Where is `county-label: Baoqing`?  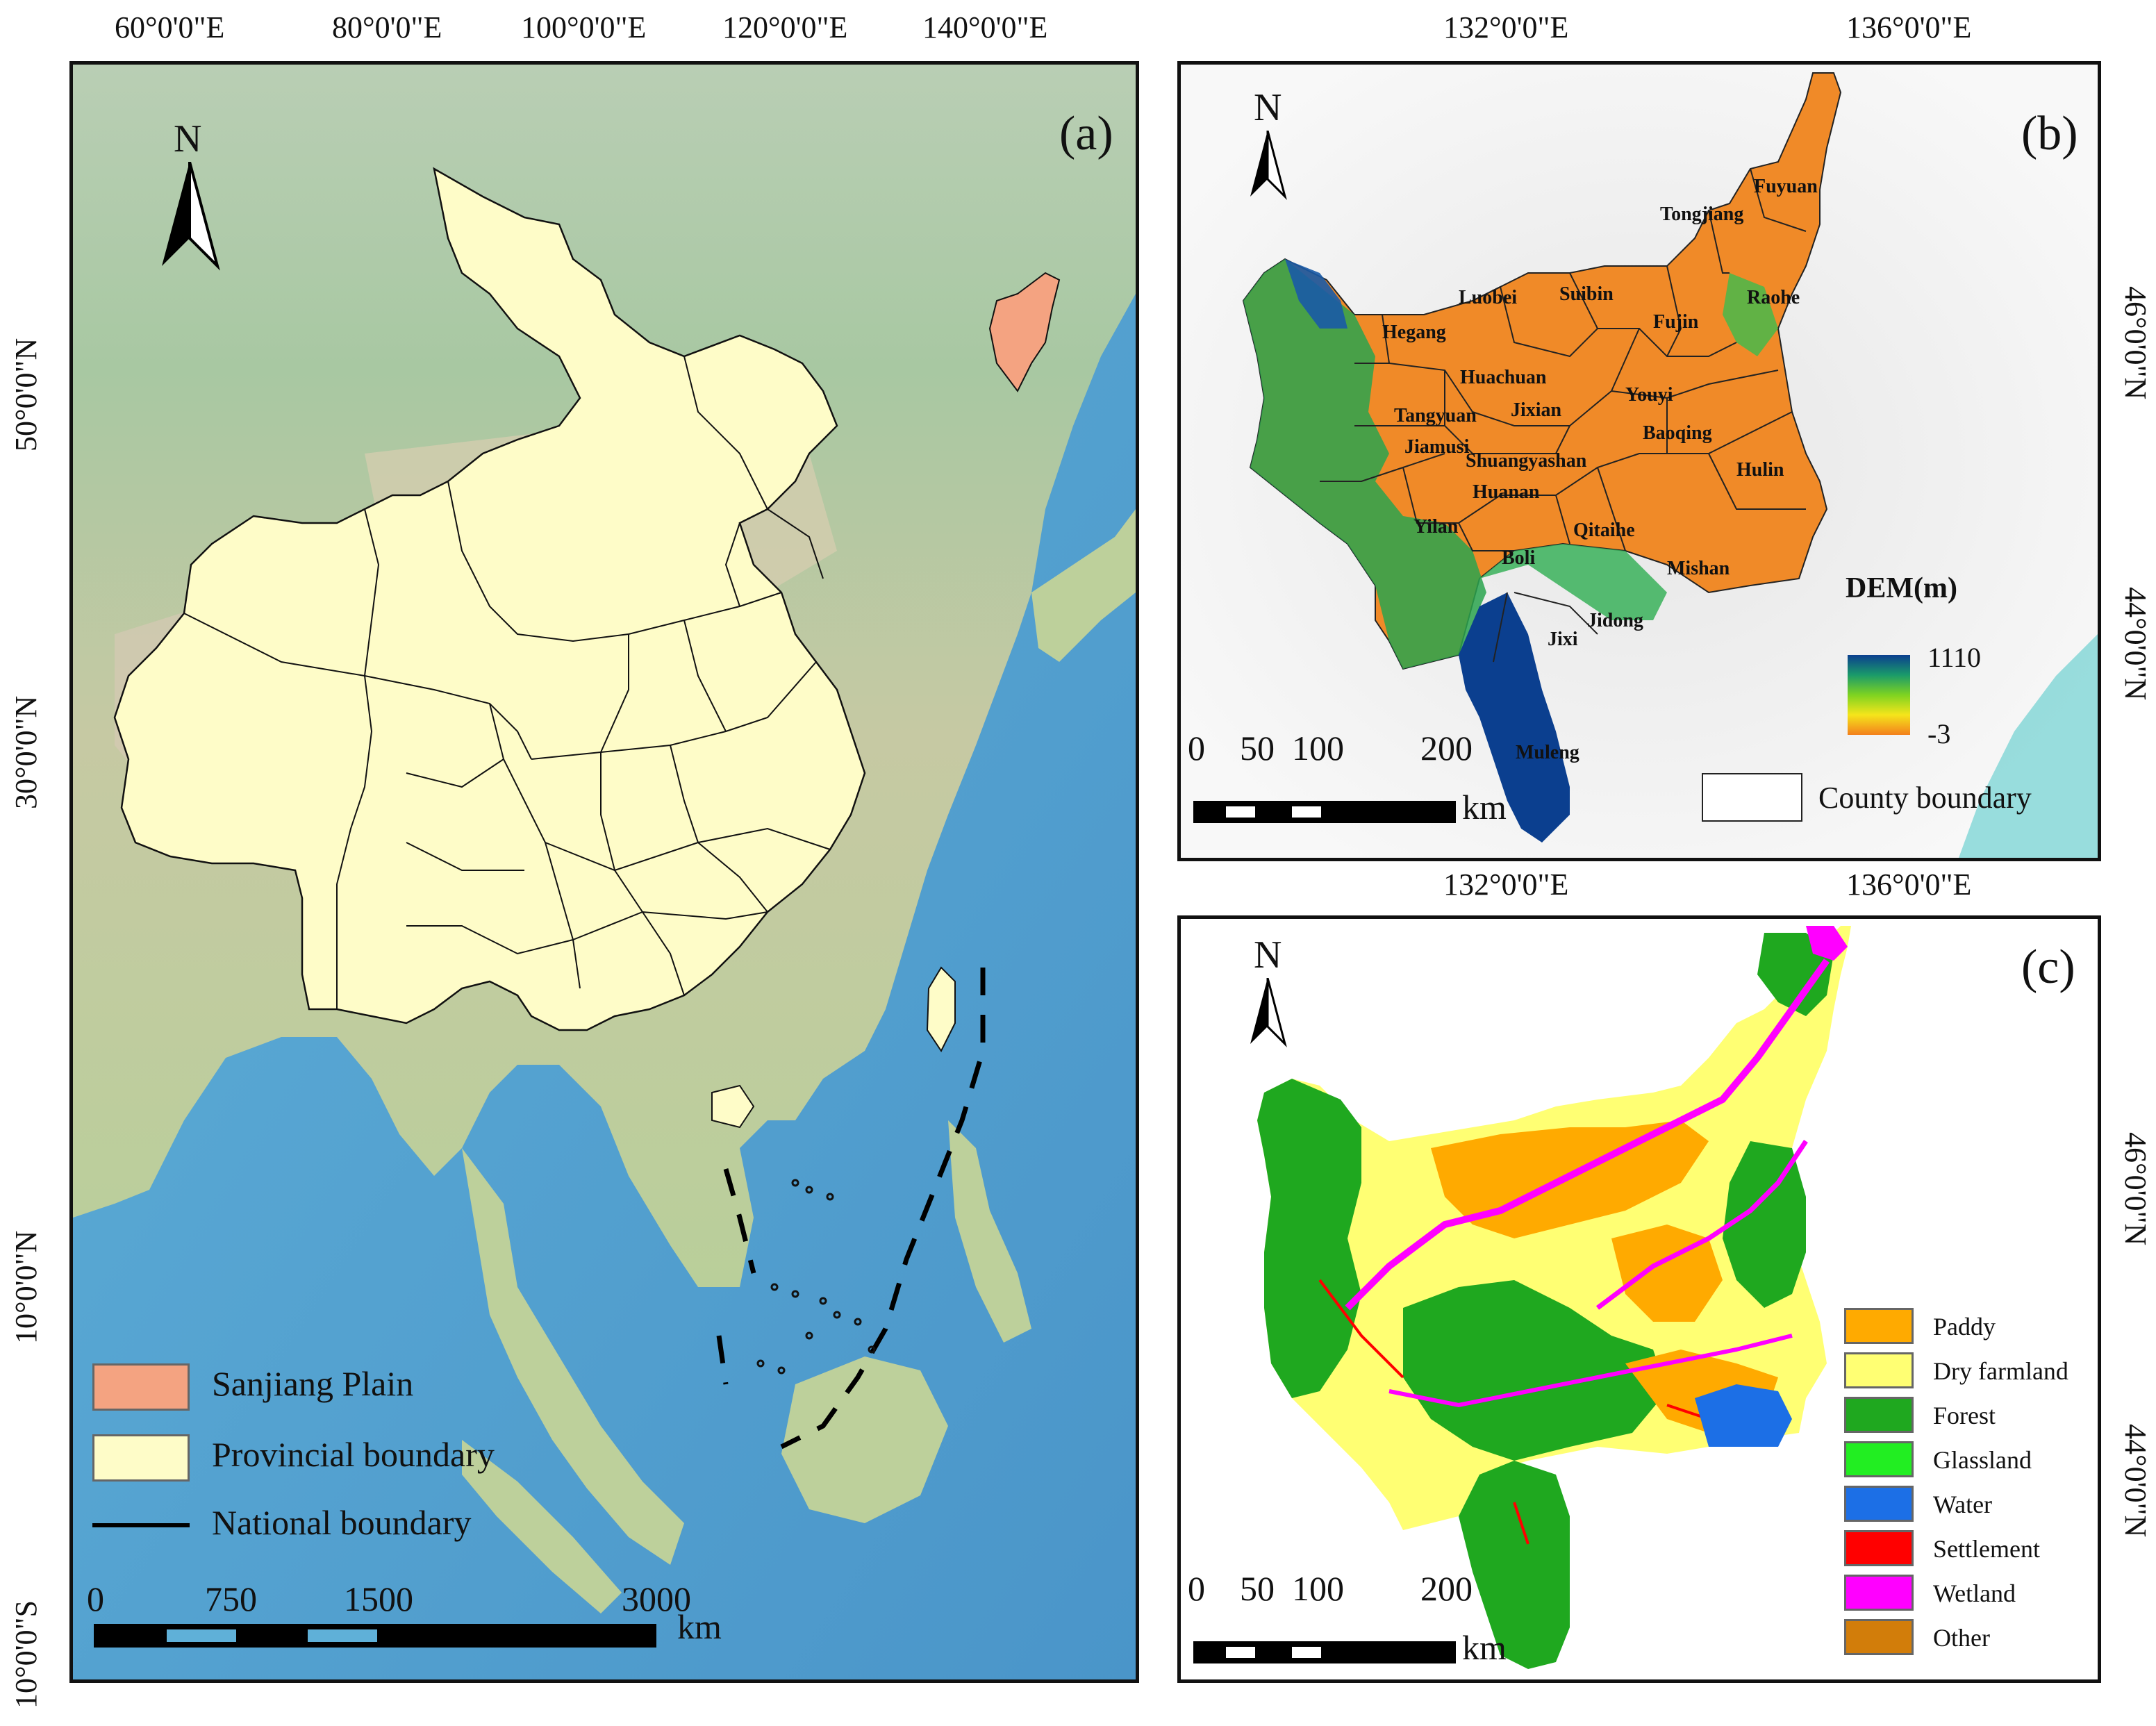 county-label: Baoqing is located at coordinates (1677, 433).